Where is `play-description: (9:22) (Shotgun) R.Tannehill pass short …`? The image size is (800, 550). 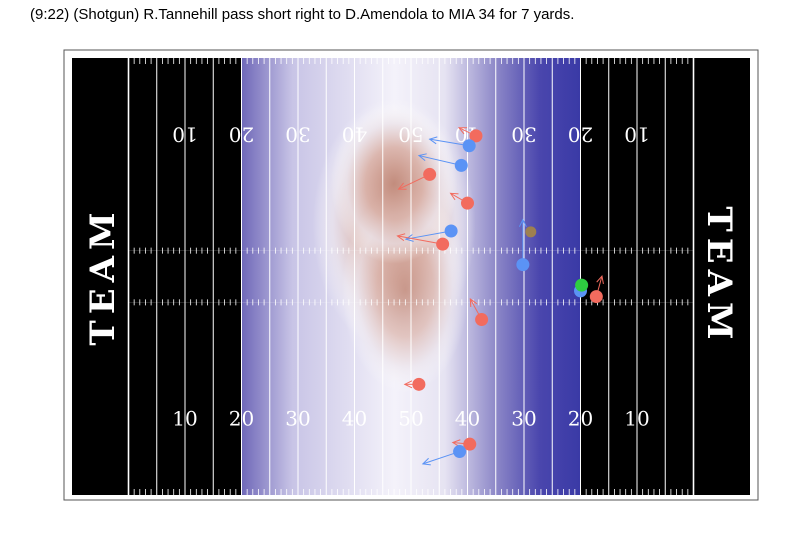 play-description: (9:22) (Shotgun) R.Tannehill pass short … is located at coordinates (302, 14).